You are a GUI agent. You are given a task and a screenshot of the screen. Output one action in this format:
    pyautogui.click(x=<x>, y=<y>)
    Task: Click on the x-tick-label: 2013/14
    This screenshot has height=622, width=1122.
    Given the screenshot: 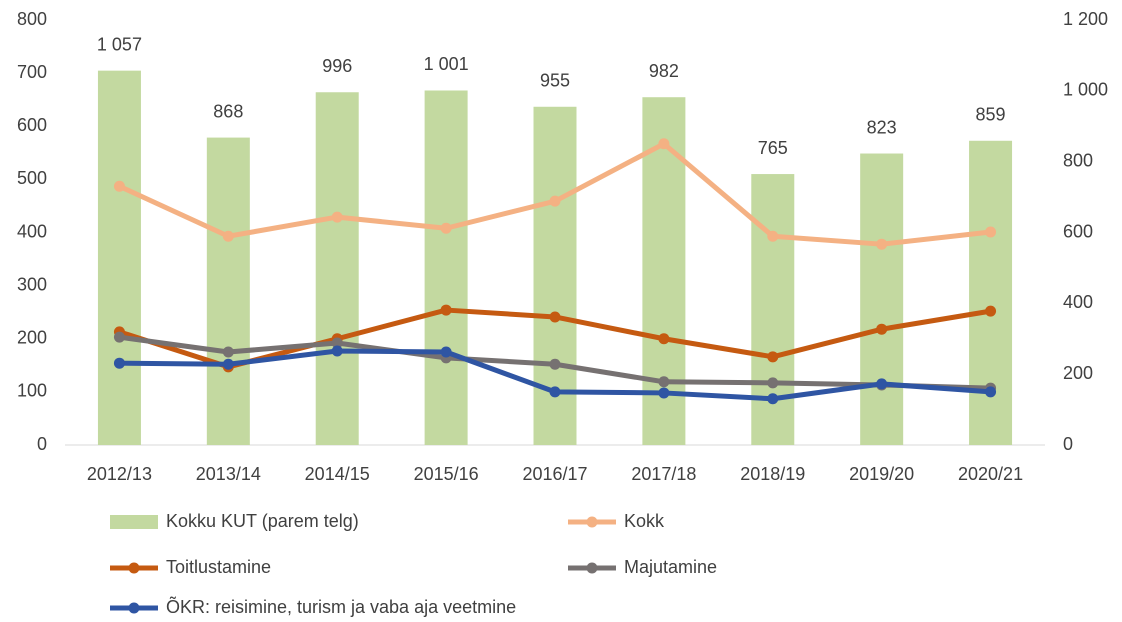 What is the action you would take?
    pyautogui.click(x=228, y=474)
    